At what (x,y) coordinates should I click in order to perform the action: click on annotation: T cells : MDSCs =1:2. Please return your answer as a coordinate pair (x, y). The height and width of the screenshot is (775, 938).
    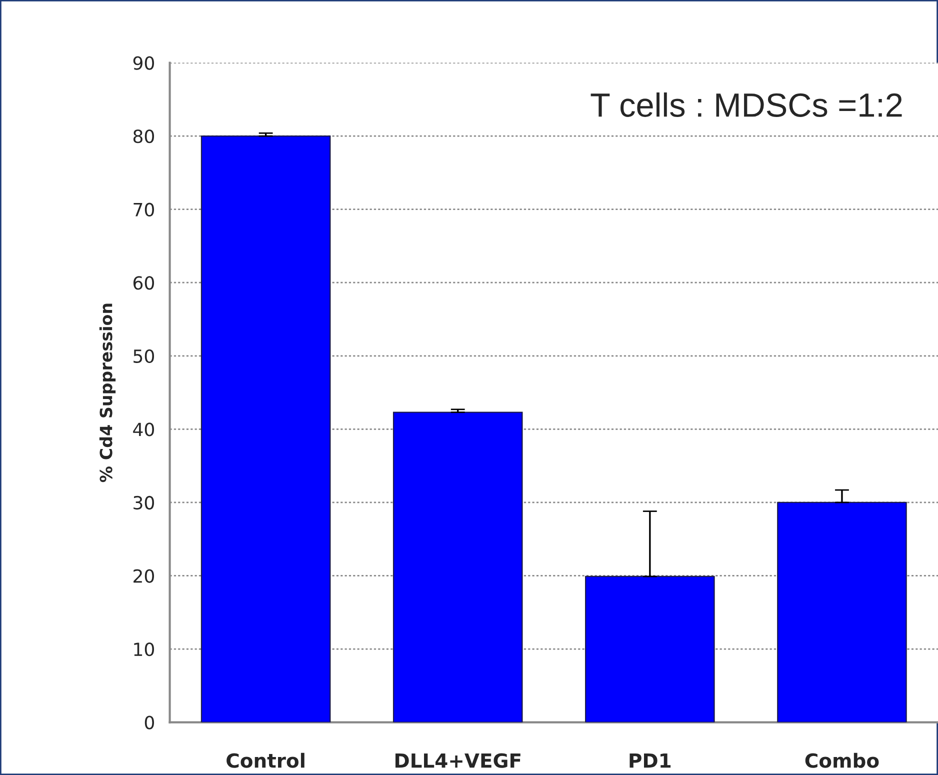
    Looking at the image, I should click on (746, 104).